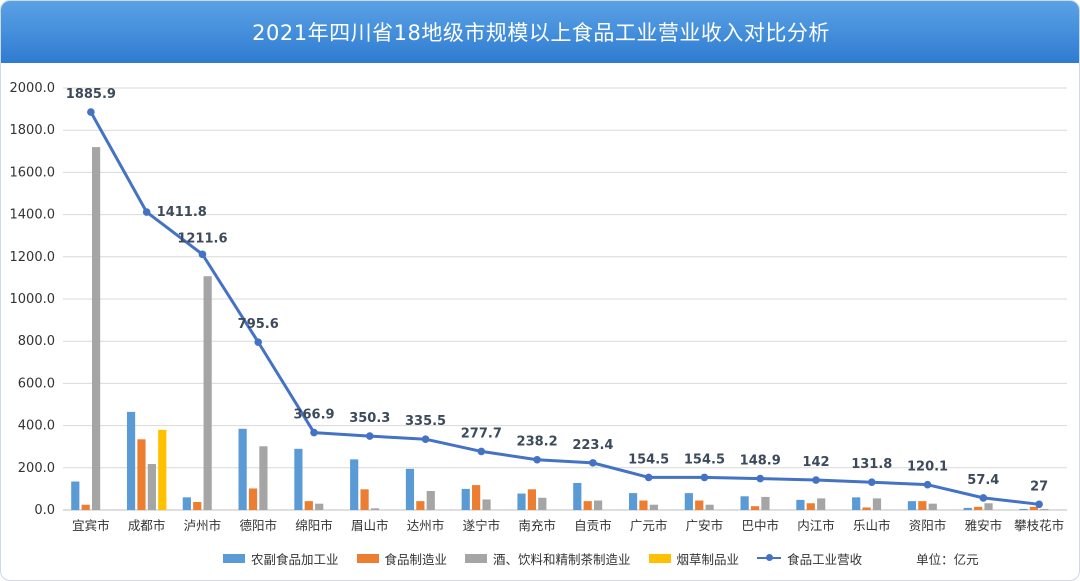 The width and height of the screenshot is (1080, 581). What do you see at coordinates (369, 418) in the screenshot?
I see `revenue-data-label: 350.3` at bounding box center [369, 418].